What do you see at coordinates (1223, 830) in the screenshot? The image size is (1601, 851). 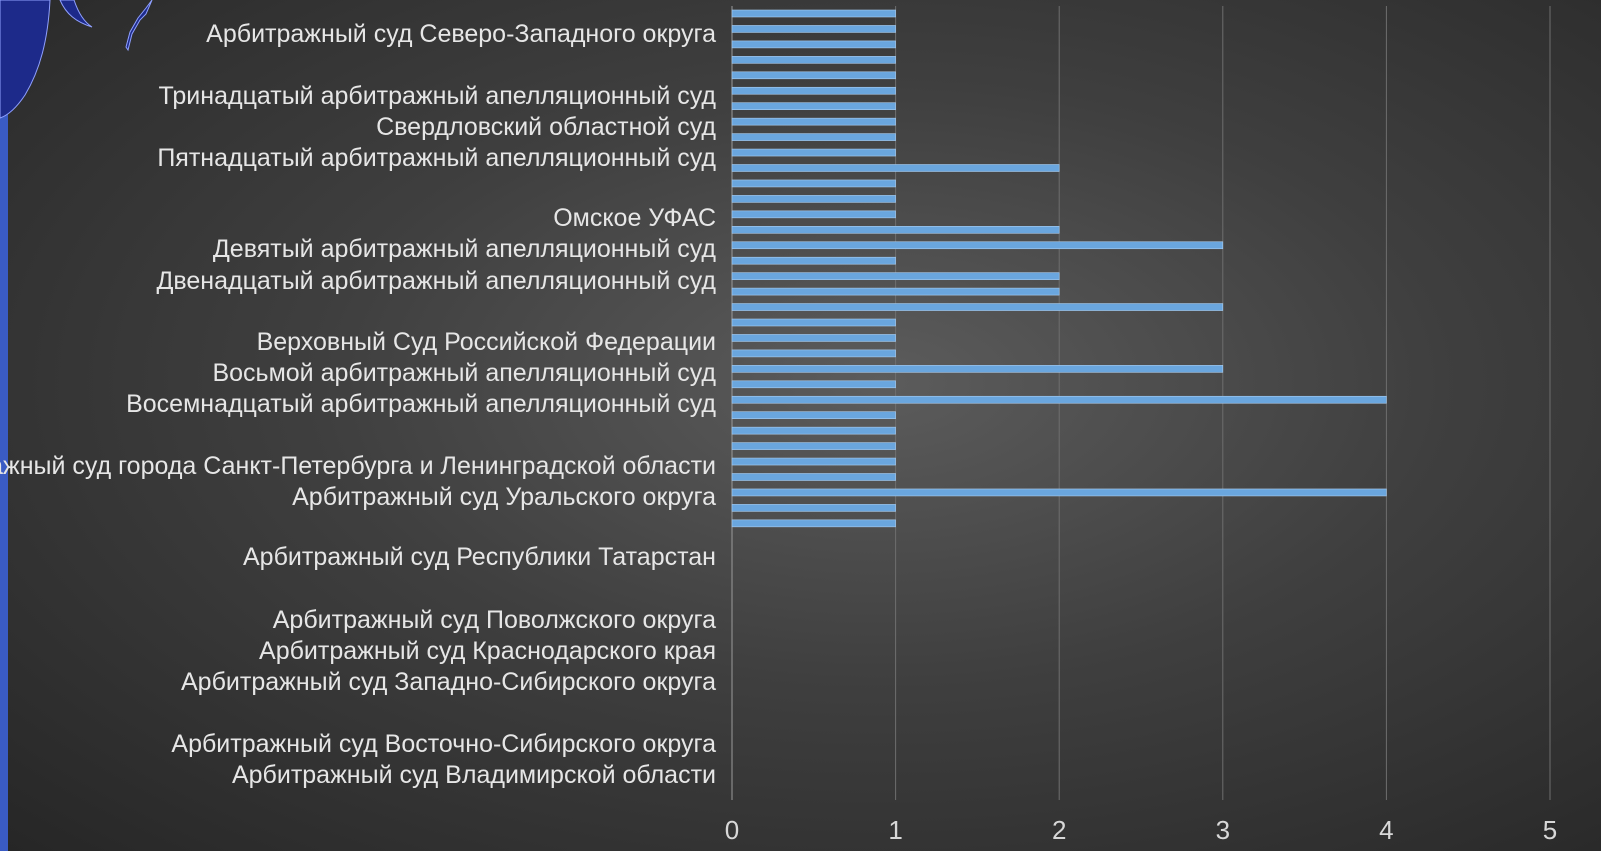 I see `x-tick-label: 3` at bounding box center [1223, 830].